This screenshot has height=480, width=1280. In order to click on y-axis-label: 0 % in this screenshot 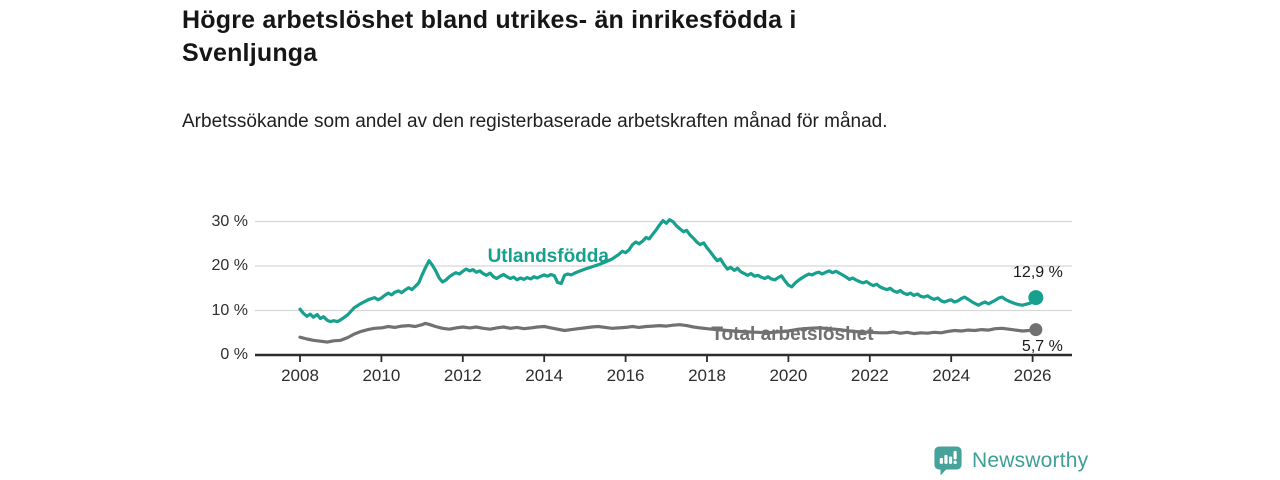, I will do `click(234, 354)`.